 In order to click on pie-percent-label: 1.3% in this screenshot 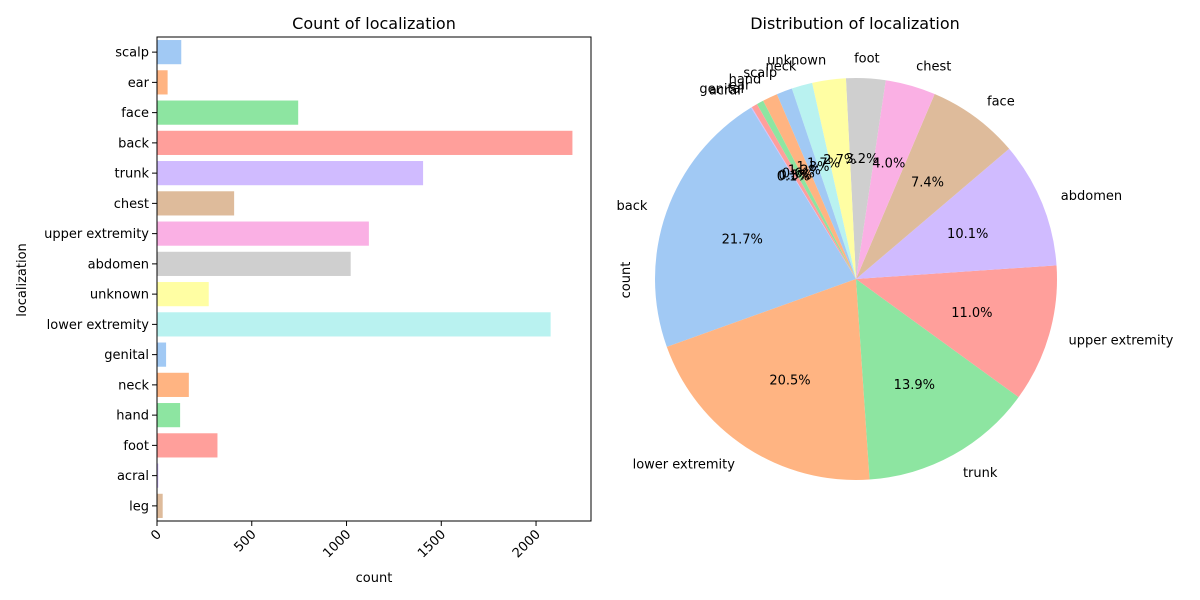, I will do `click(812, 167)`.